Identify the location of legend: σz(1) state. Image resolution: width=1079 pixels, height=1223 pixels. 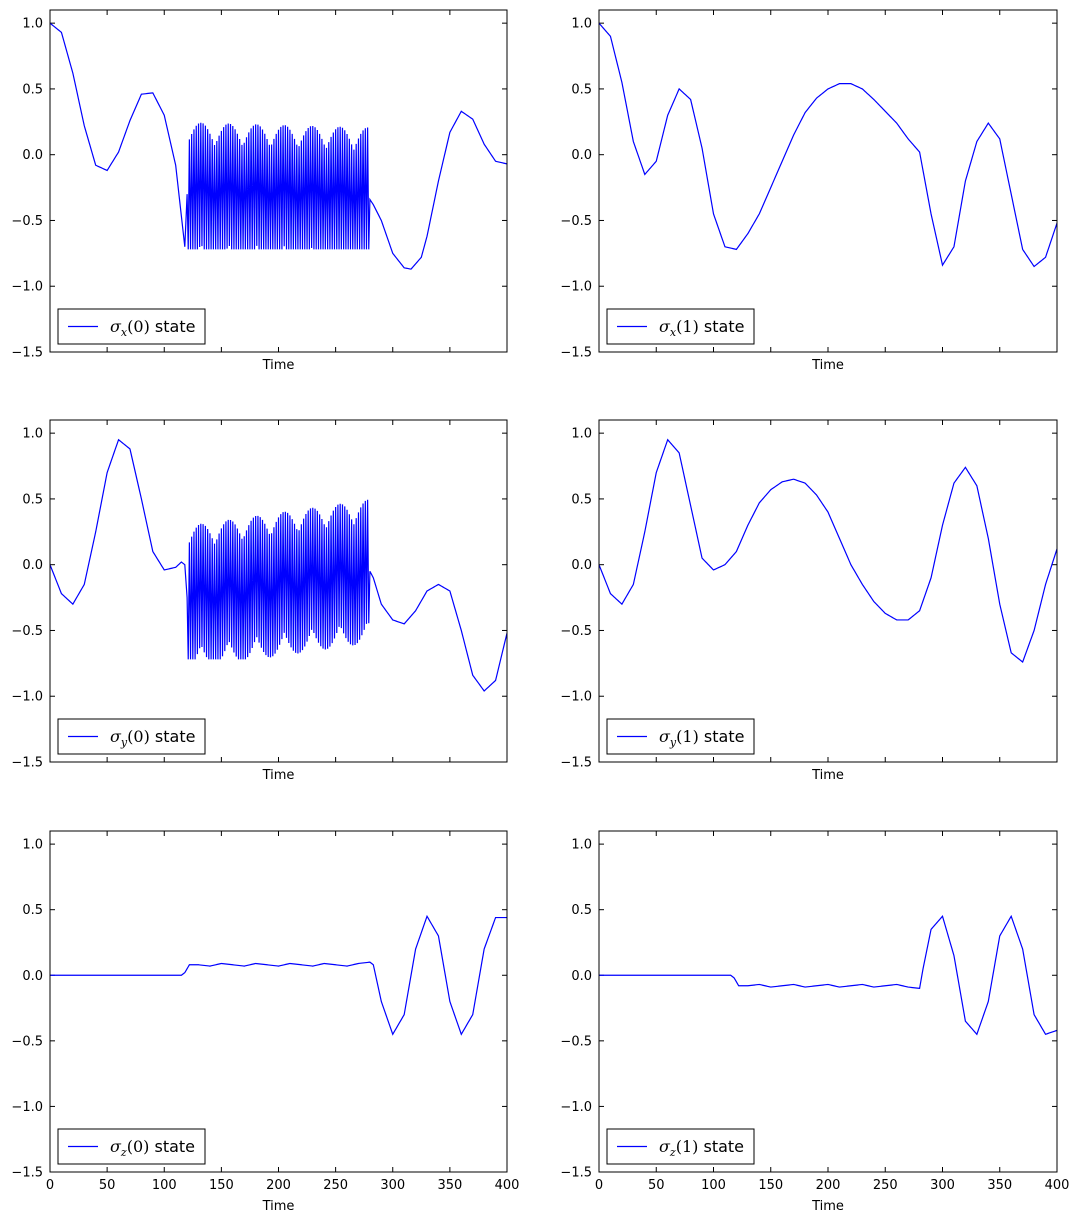
(680, 1146).